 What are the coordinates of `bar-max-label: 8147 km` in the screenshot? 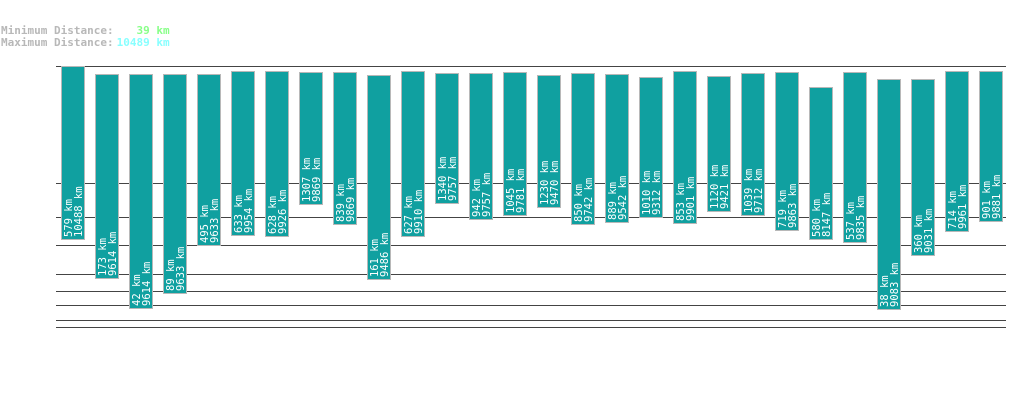 It's located at (827, 215).